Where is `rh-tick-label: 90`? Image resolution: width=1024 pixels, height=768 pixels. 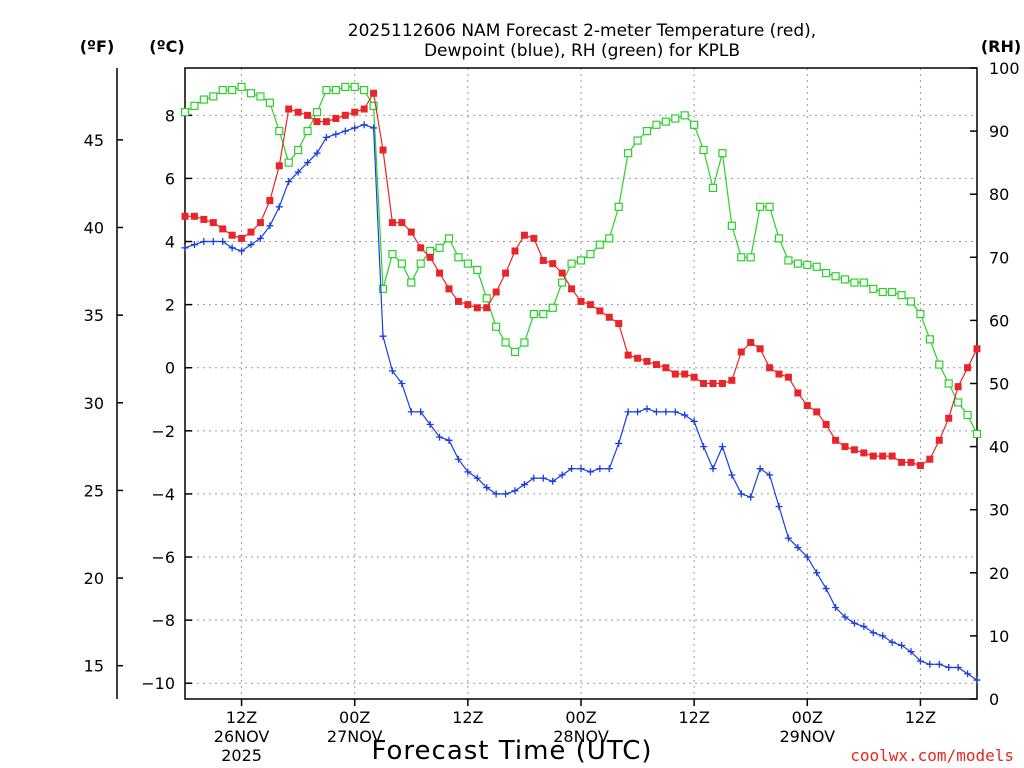 rh-tick-label: 90 is located at coordinates (999, 131).